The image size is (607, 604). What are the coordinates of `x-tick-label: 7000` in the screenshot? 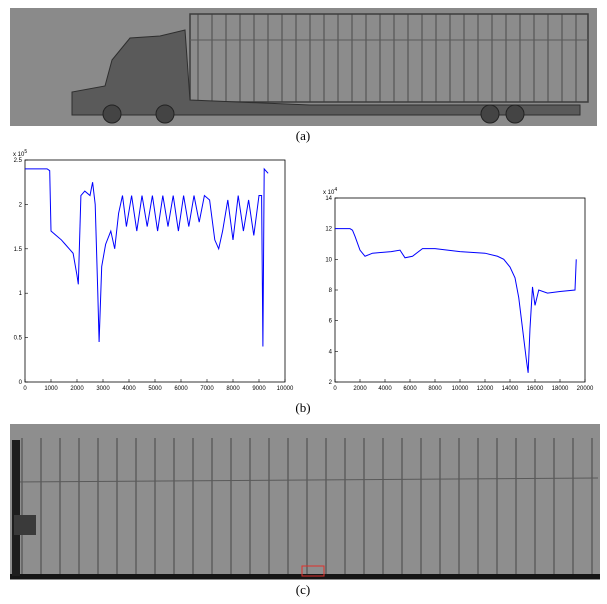 It's located at (207, 389).